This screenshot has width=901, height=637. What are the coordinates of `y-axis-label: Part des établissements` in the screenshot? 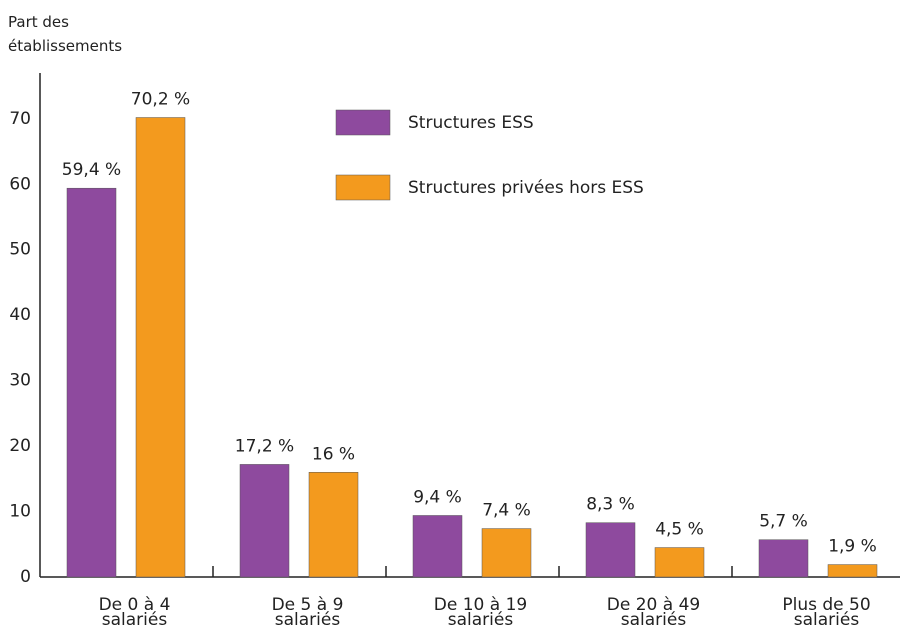 It's located at (65, 34).